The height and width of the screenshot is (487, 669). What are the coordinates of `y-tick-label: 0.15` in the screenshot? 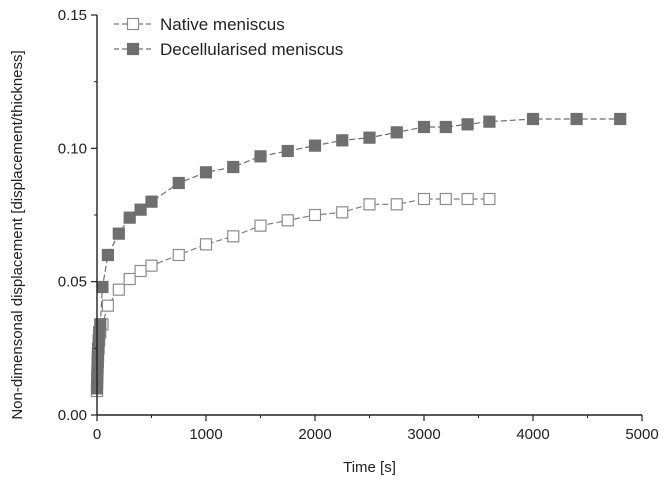 It's located at (72, 15).